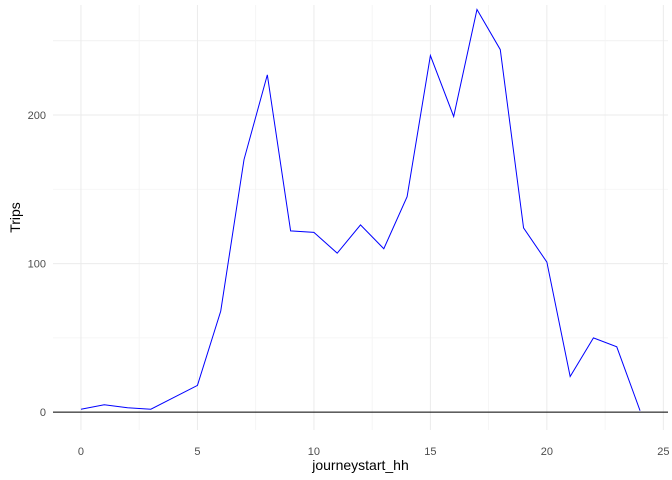  I want to click on x-tick-label: 25, so click(663, 452).